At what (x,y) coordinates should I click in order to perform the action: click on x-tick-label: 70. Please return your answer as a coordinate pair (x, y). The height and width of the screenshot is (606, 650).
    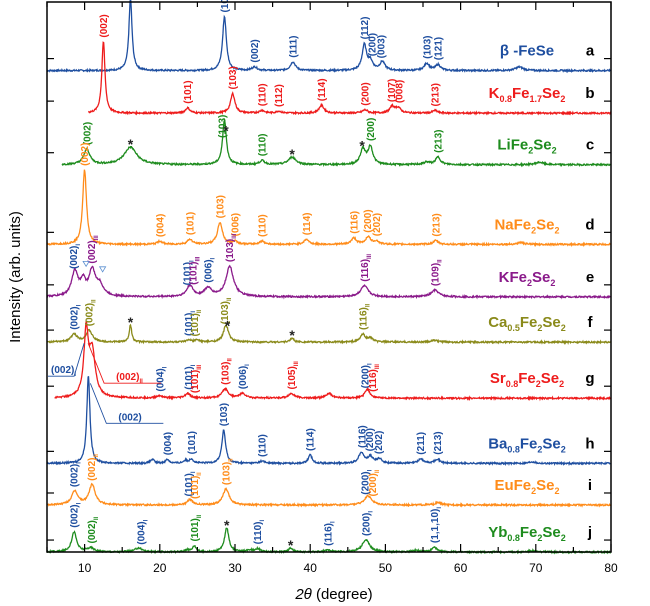
    Looking at the image, I should click on (536, 568).